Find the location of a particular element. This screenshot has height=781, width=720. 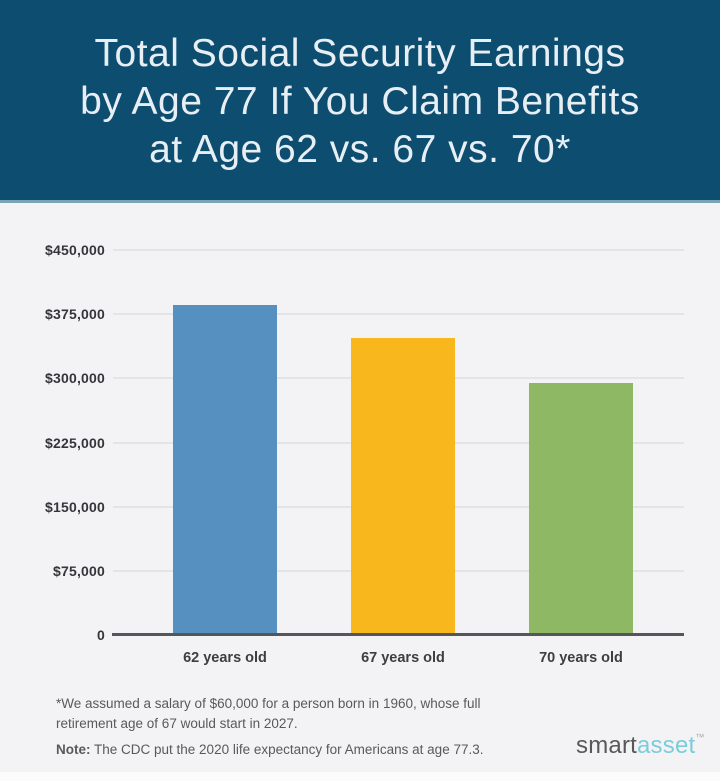

bar-62-years-old is located at coordinates (225, 469).